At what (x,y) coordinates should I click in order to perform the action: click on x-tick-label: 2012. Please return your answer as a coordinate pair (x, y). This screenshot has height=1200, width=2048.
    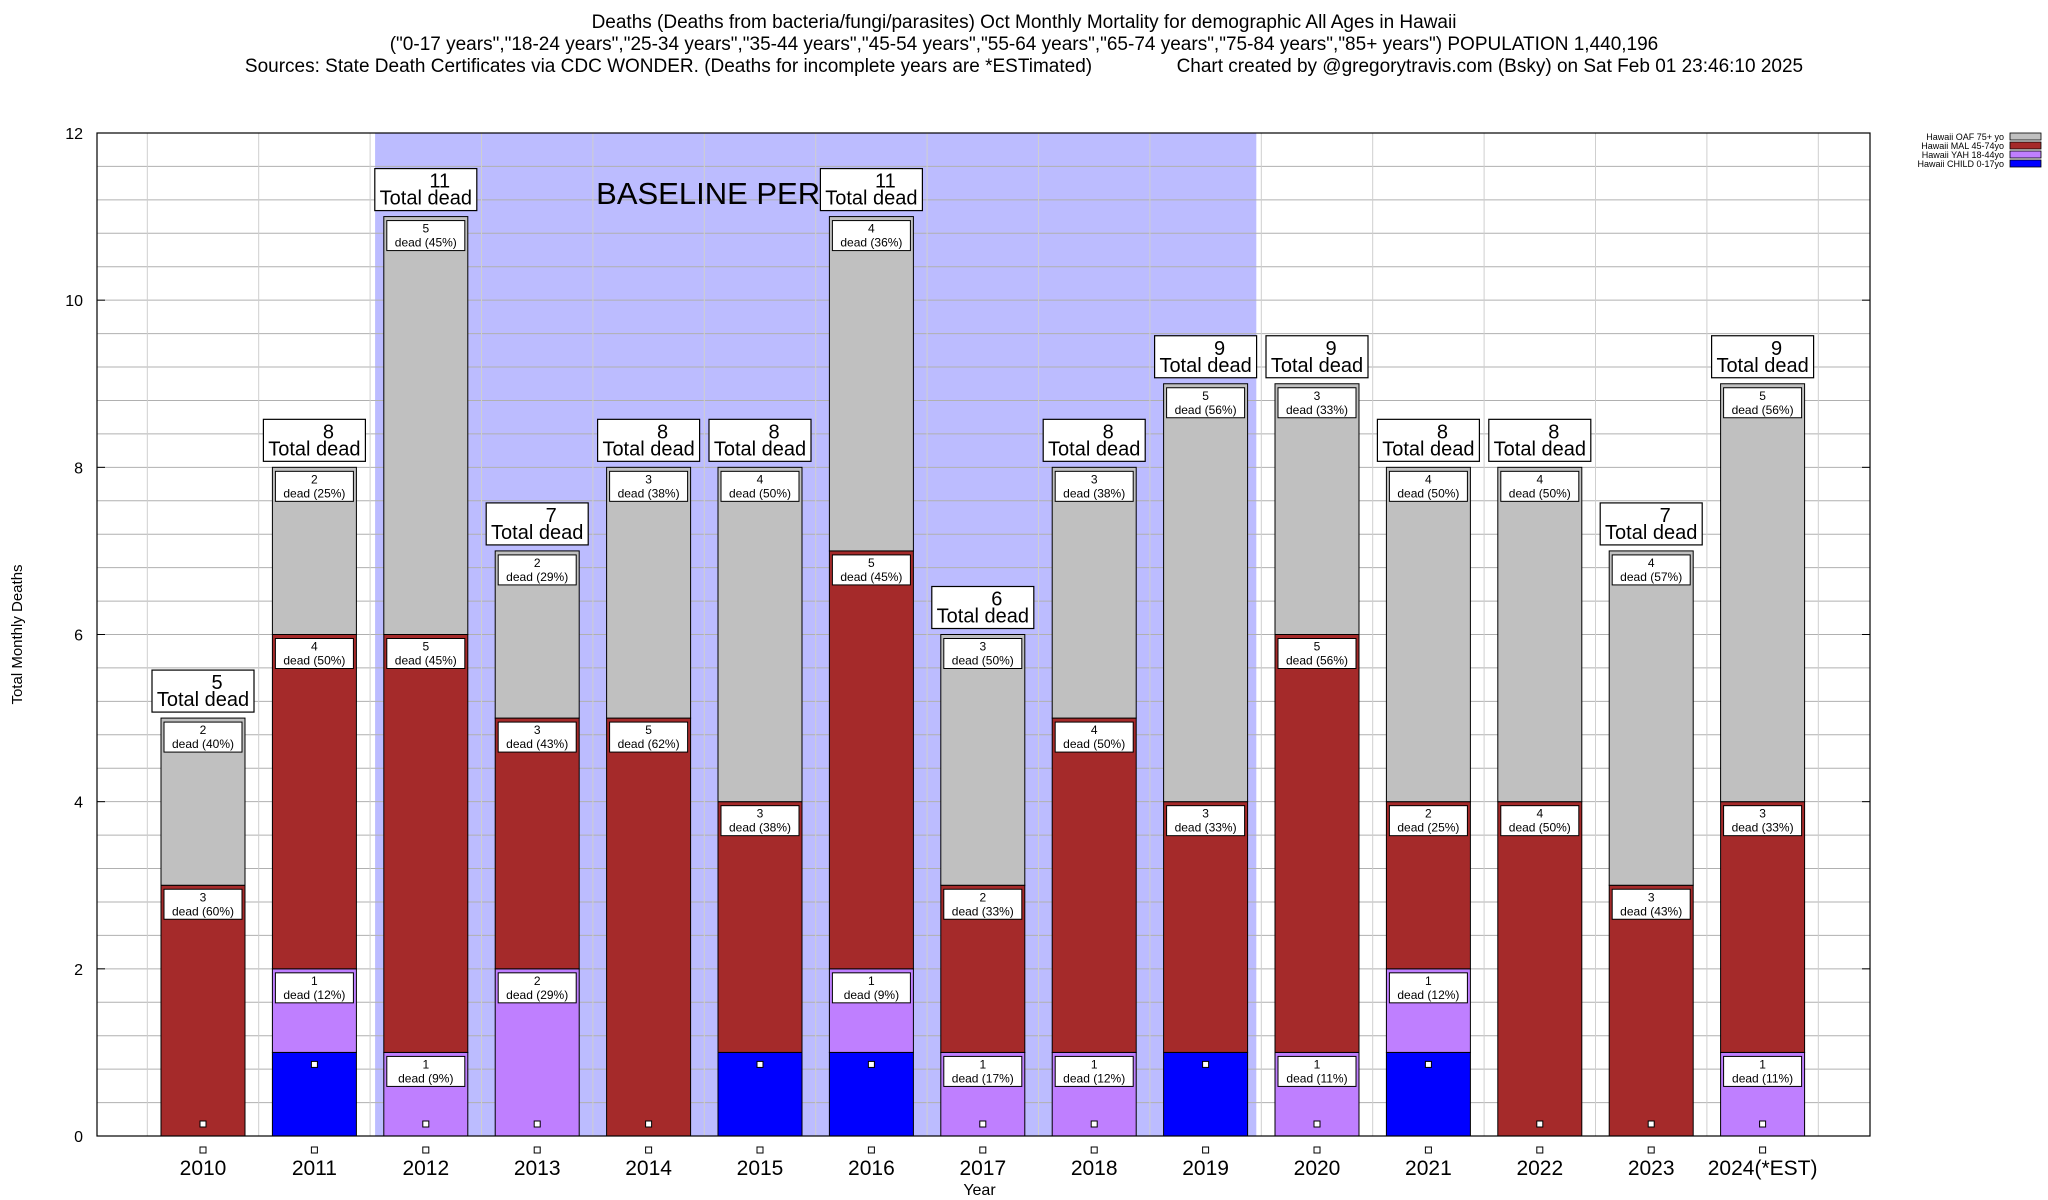
    Looking at the image, I should click on (425, 1168).